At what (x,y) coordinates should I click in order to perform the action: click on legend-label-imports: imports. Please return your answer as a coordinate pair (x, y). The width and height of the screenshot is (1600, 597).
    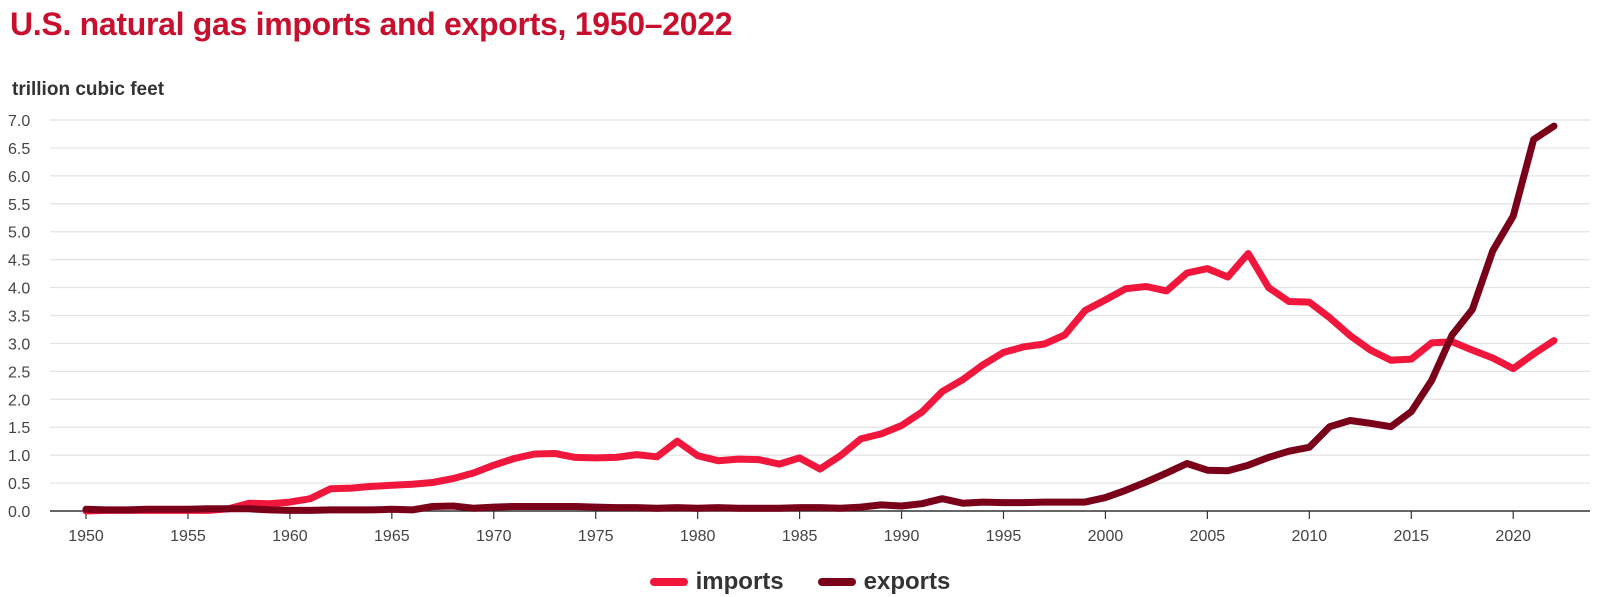
    Looking at the image, I should click on (739, 581).